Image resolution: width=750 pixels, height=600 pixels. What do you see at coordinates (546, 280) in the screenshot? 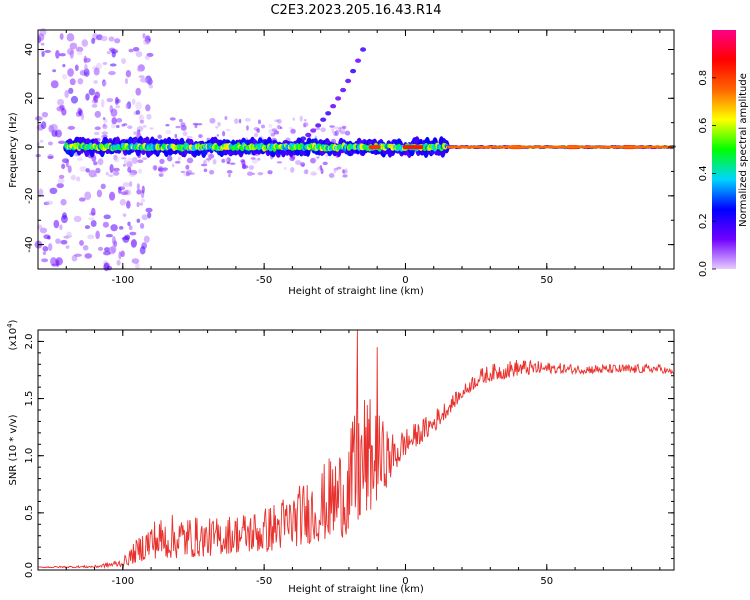
I see `spectrogram-xtick-label: 50` at bounding box center [546, 280].